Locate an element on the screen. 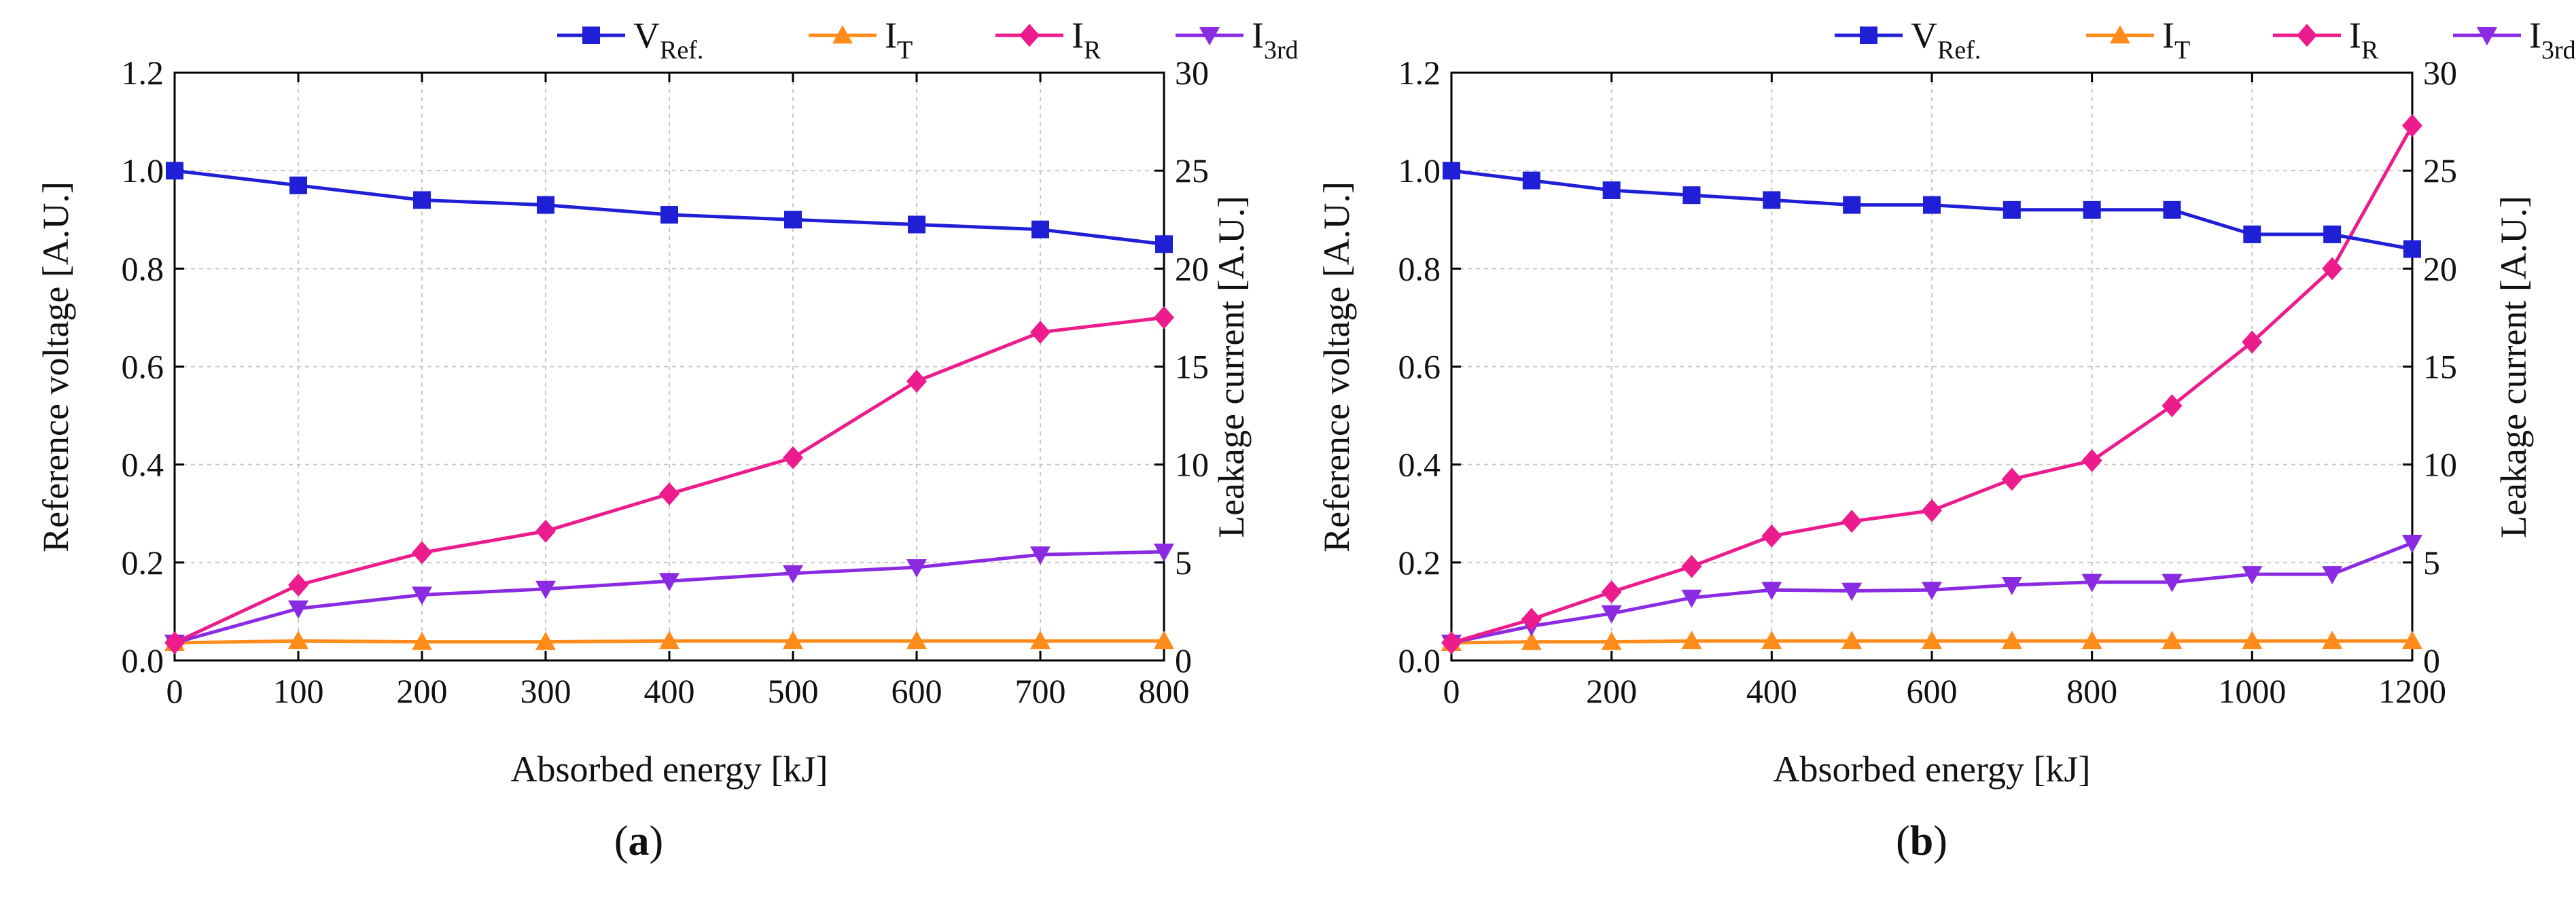 The width and height of the screenshot is (2576, 901). panel-b-legend: VRef. IT IR I3rd is located at coordinates (2205, 40).